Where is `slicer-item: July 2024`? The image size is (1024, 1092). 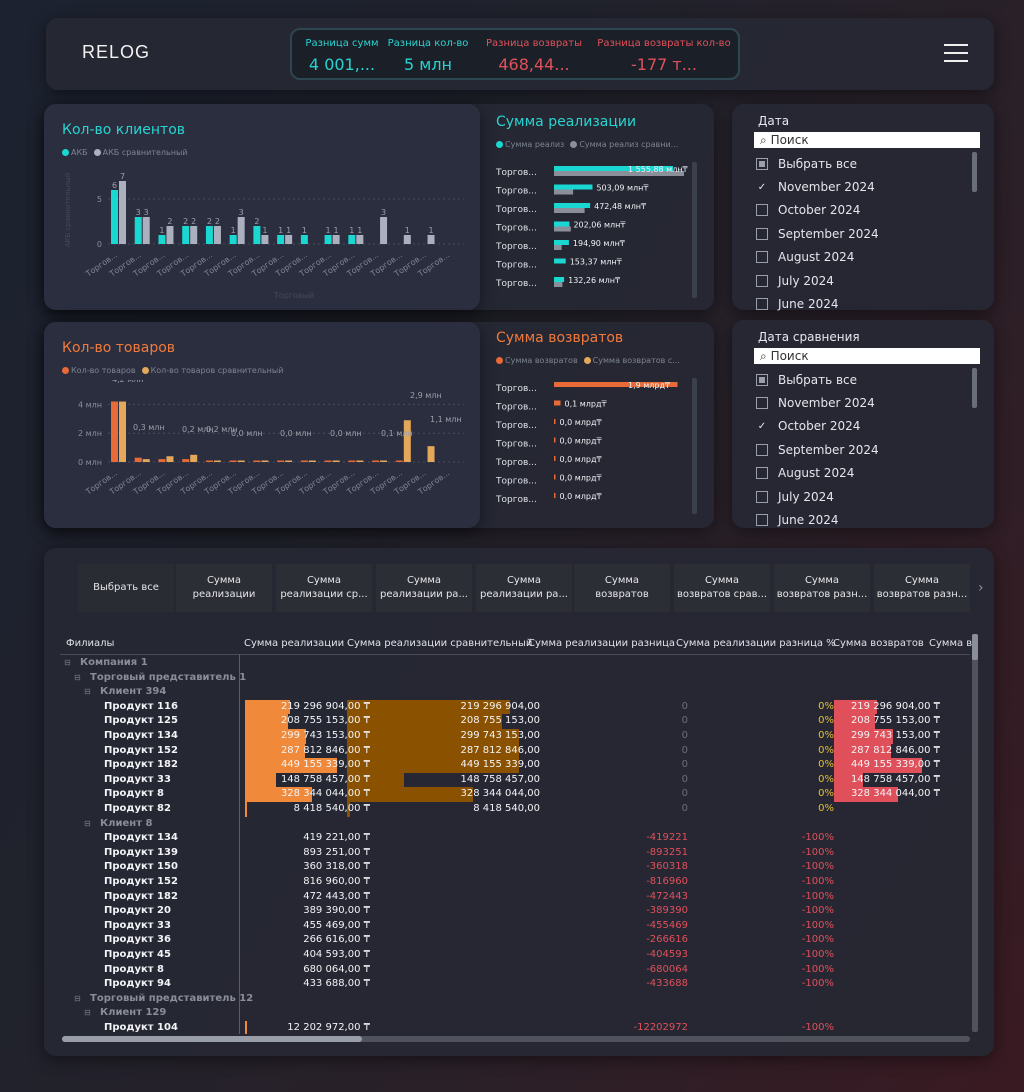 slicer-item: July 2024 is located at coordinates (866, 280).